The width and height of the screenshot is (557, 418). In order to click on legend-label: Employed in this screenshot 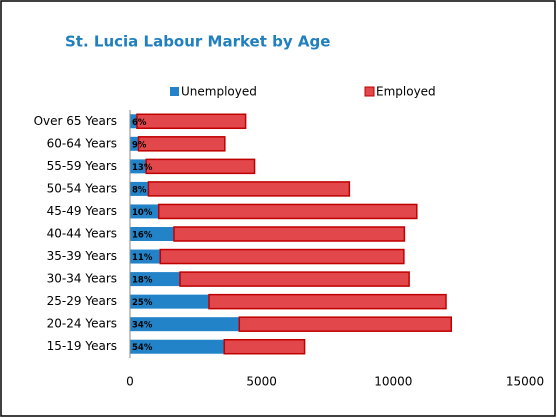, I will do `click(406, 92)`.